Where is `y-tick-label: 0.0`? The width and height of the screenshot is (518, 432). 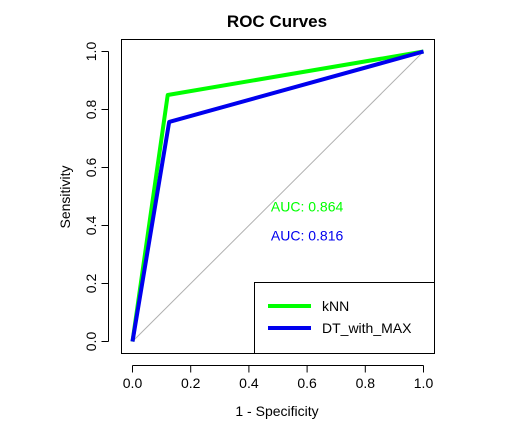
y-tick-label: 0.0 is located at coordinates (91, 342).